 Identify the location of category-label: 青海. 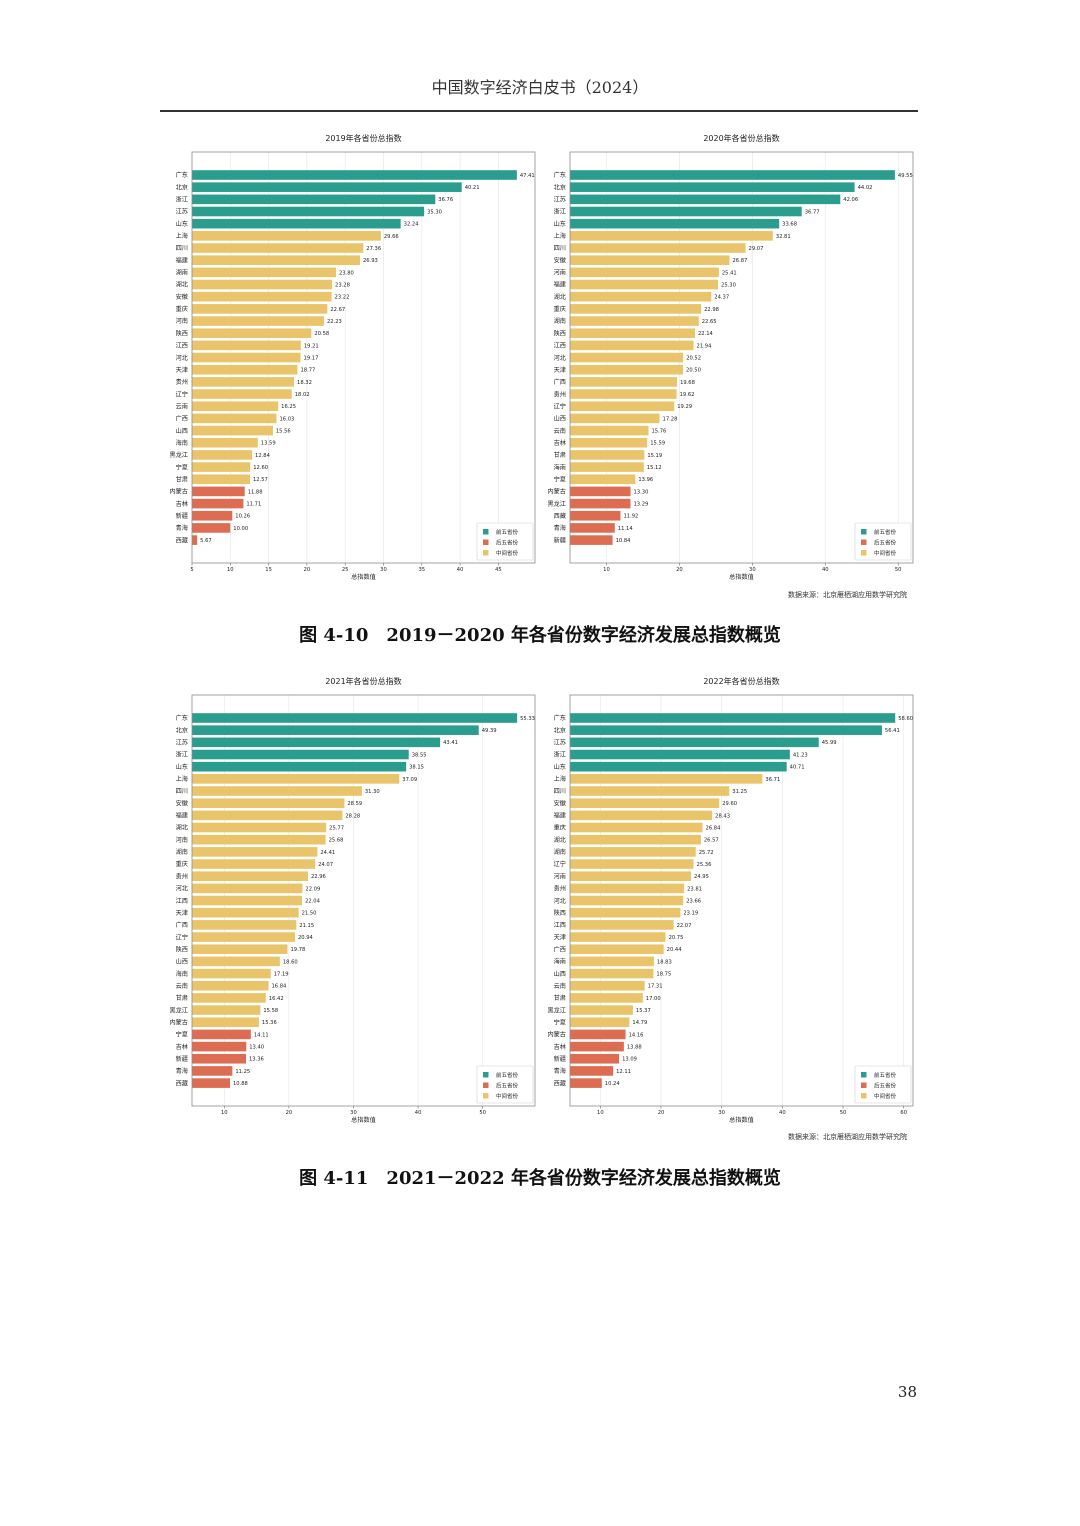
(560, 528).